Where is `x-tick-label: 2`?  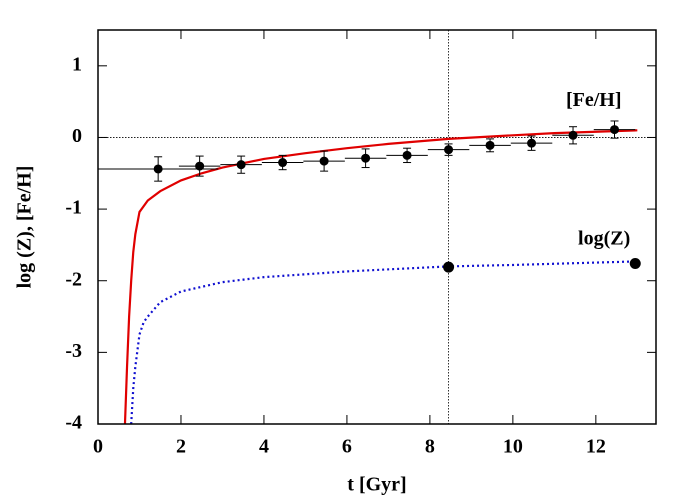 x-tick-label: 2 is located at coordinates (181, 447).